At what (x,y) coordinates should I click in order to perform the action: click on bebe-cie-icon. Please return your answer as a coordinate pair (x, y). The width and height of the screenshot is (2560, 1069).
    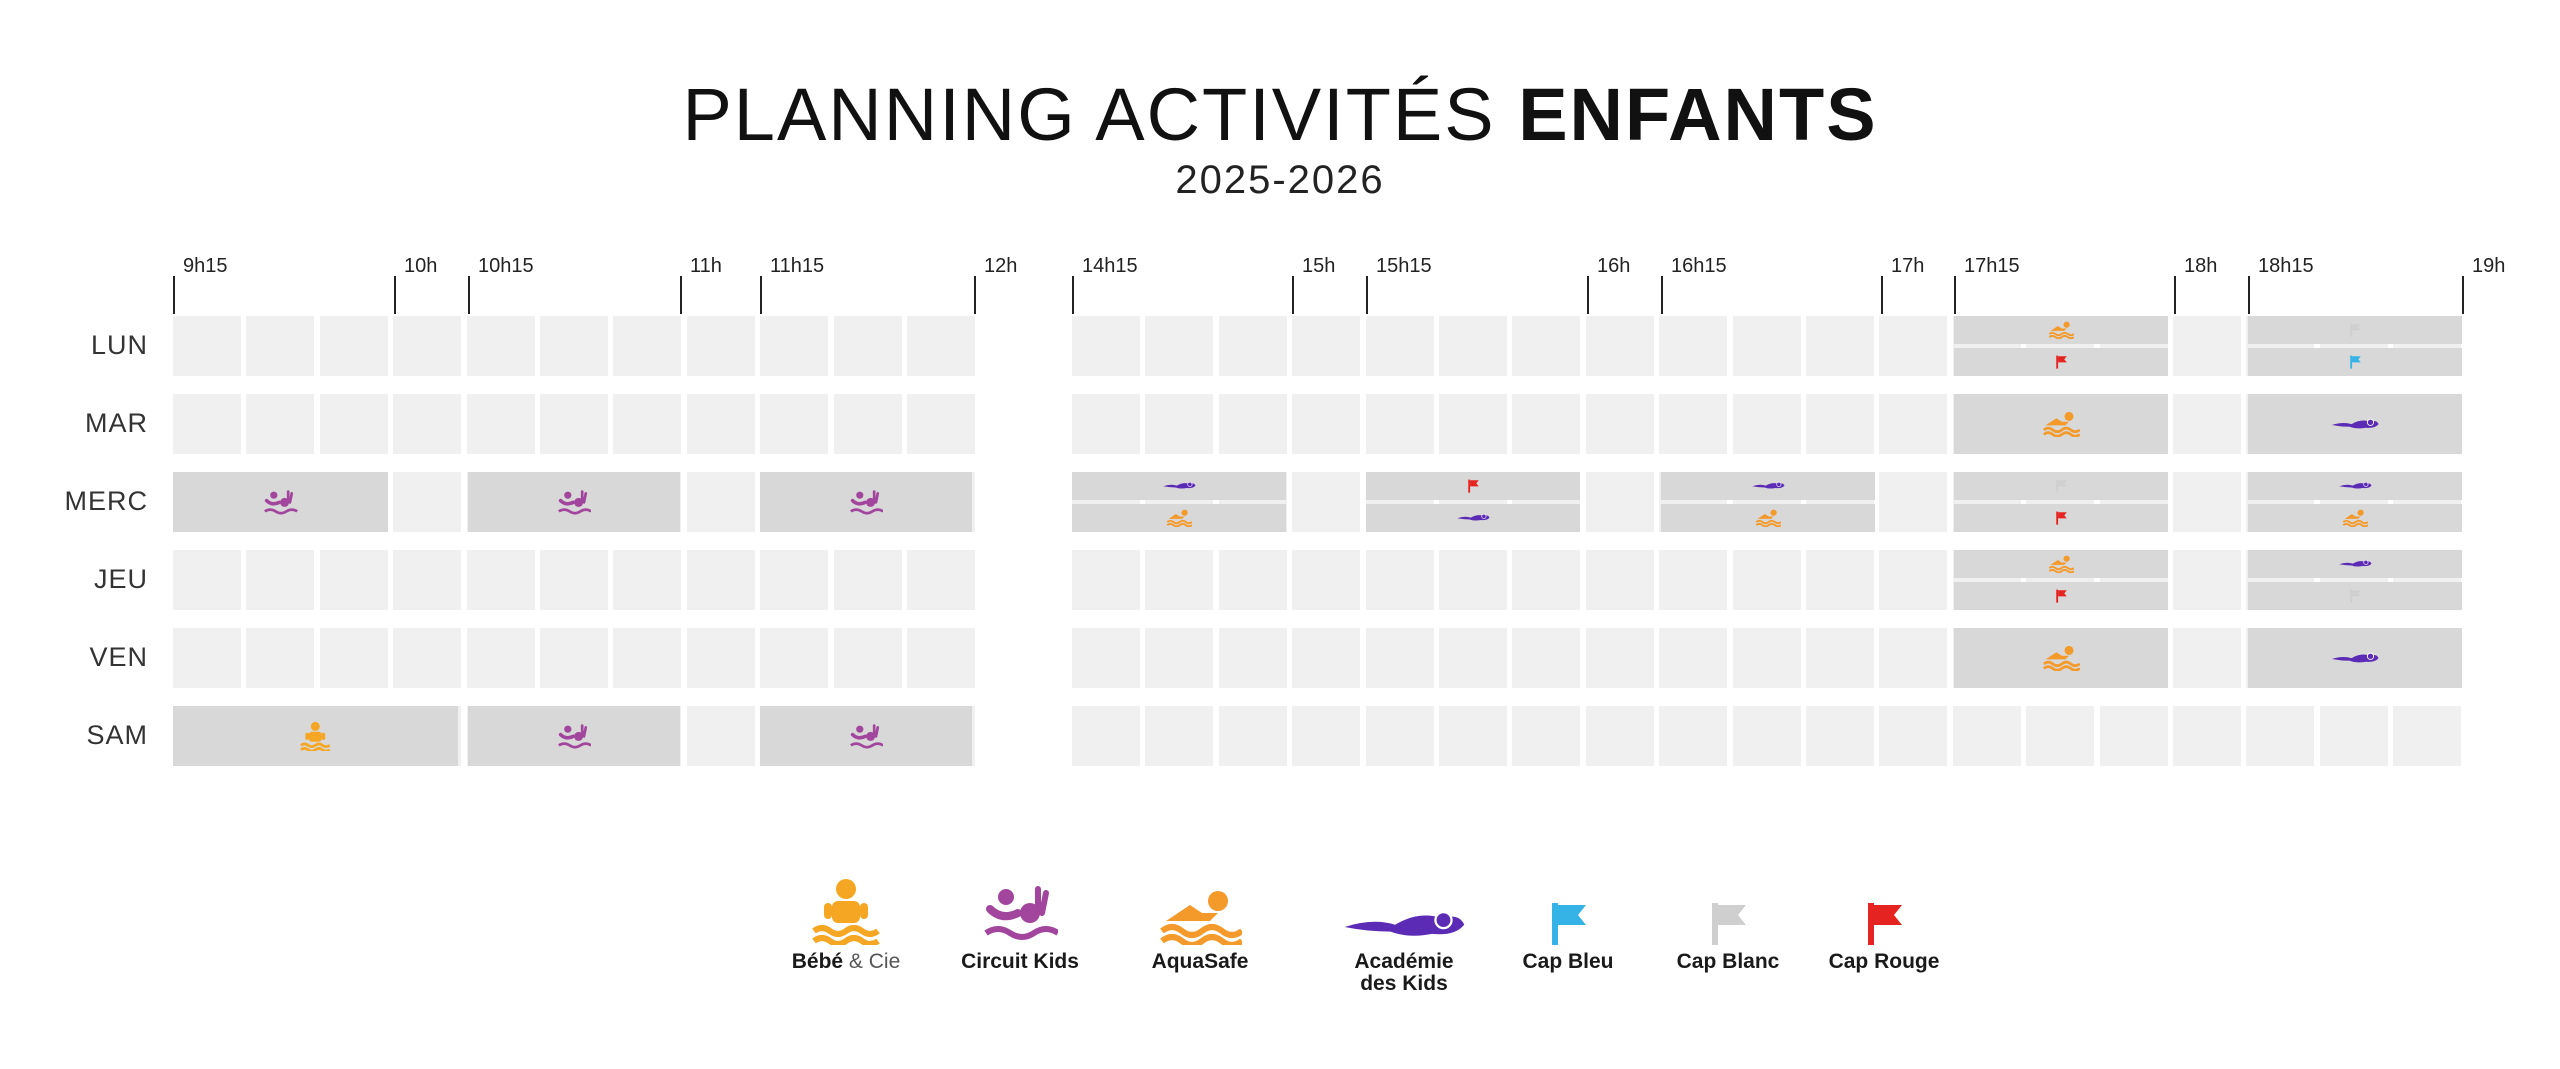
    Looking at the image, I should click on (315, 736).